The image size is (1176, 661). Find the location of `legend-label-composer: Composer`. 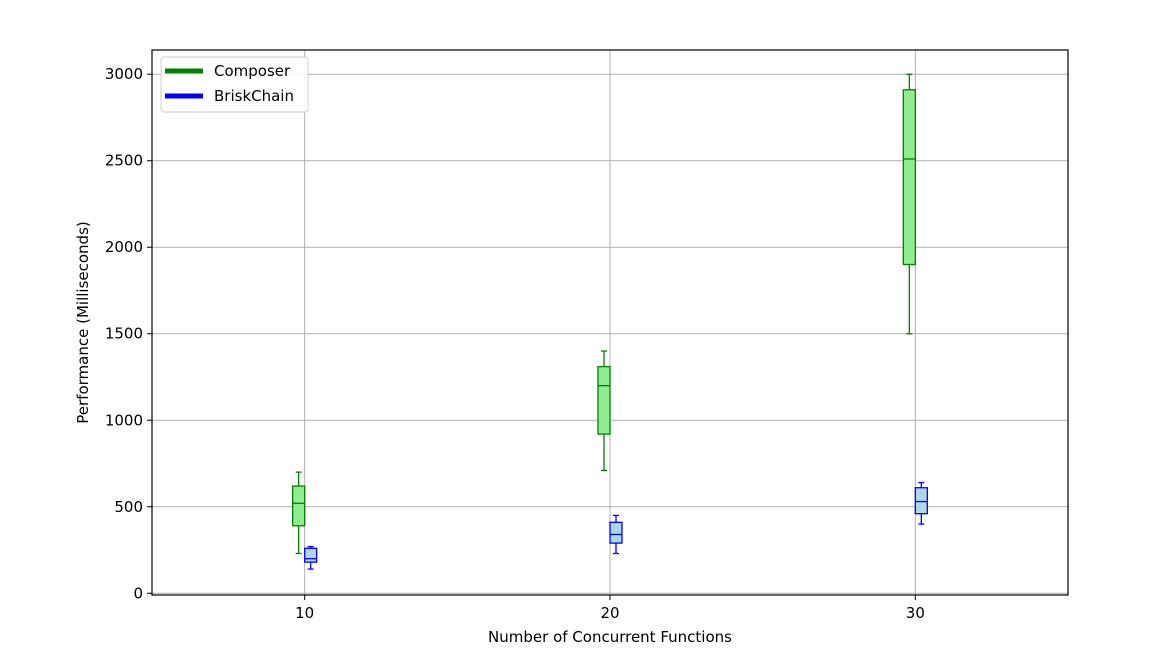

legend-label-composer: Composer is located at coordinates (252, 71).